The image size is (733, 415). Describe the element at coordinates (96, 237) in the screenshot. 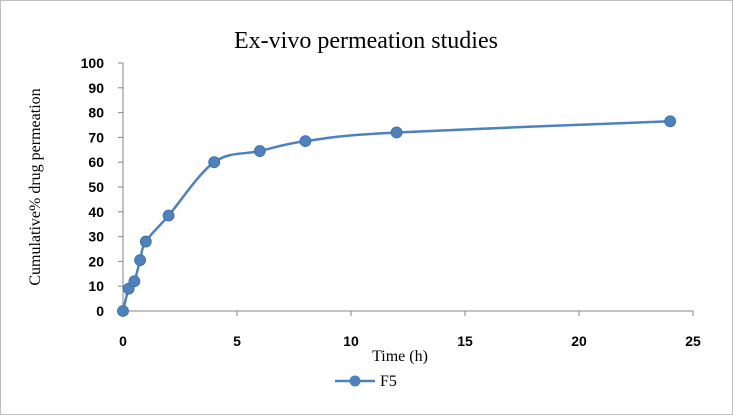

I see `y-tick-label: 30` at that location.